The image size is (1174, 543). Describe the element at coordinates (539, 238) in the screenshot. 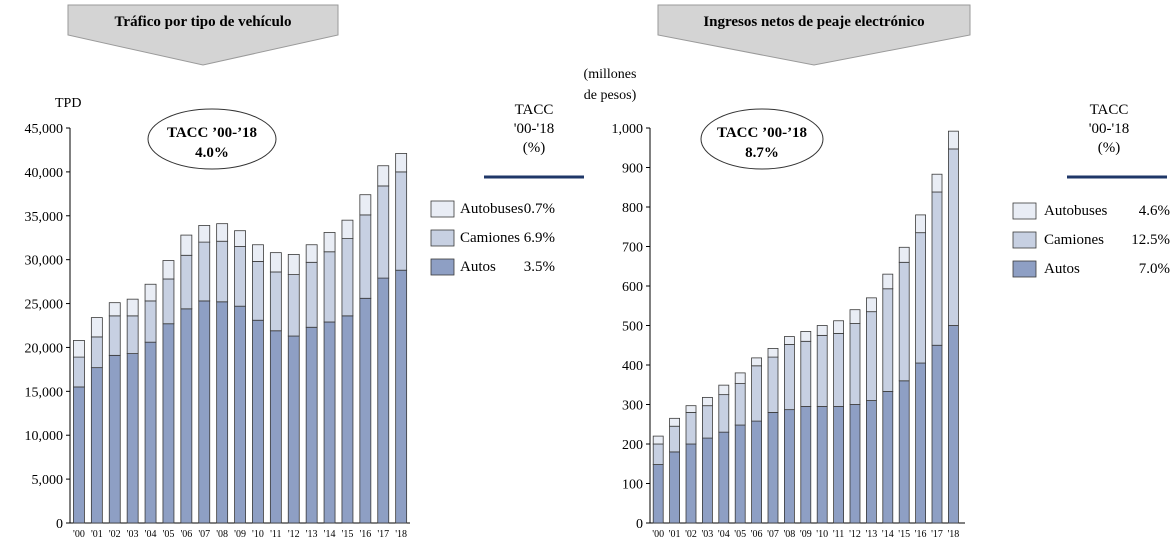

I see `legend-tacc-value: 6.9%` at that location.